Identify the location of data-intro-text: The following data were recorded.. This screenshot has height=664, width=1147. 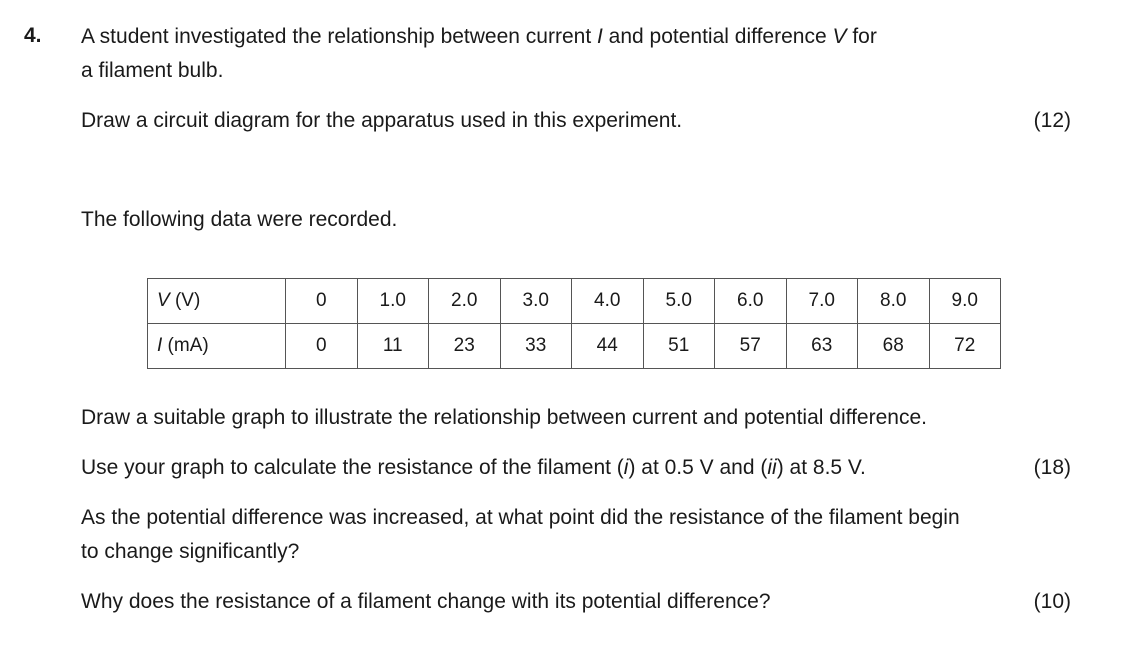
(239, 219).